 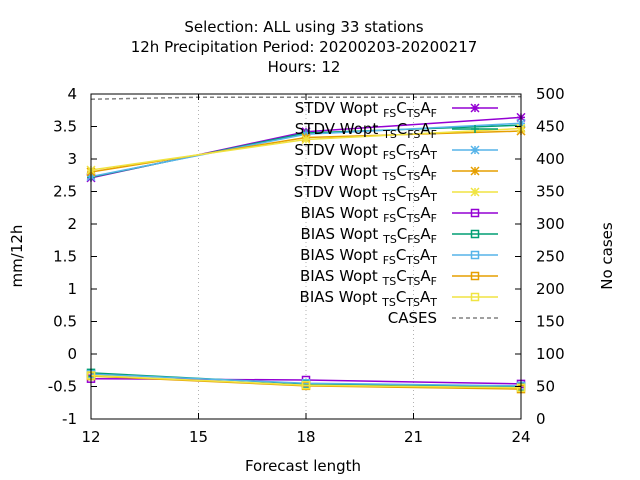 I want to click on y-tick-label: 0, so click(x=72, y=354).